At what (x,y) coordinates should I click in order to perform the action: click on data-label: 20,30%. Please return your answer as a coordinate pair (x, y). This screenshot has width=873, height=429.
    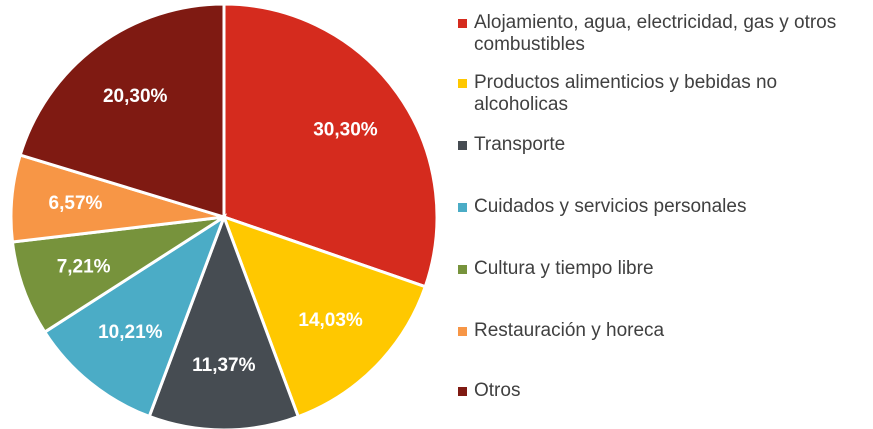
    Looking at the image, I should click on (135, 96).